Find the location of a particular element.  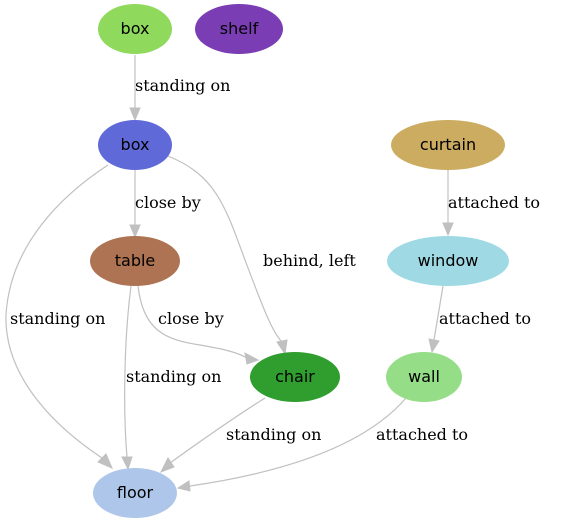

node-shelf-shape is located at coordinates (239, 29).